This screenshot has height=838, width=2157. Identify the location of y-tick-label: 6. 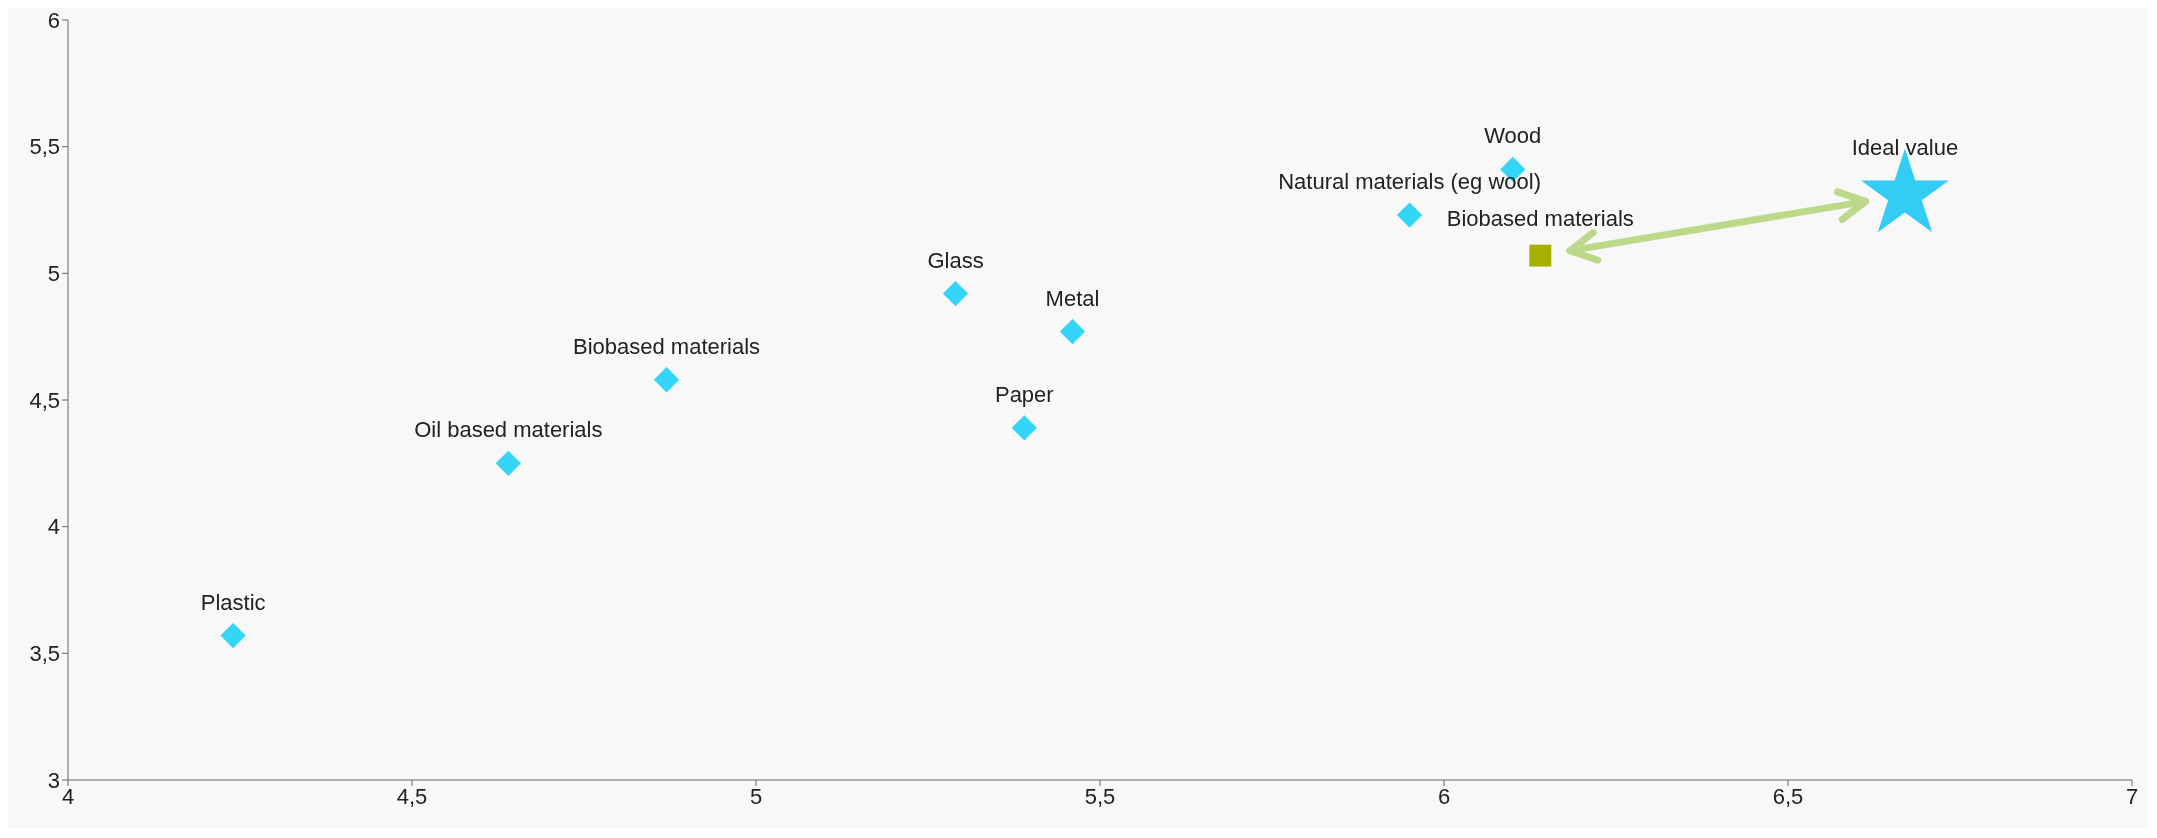
(53, 20).